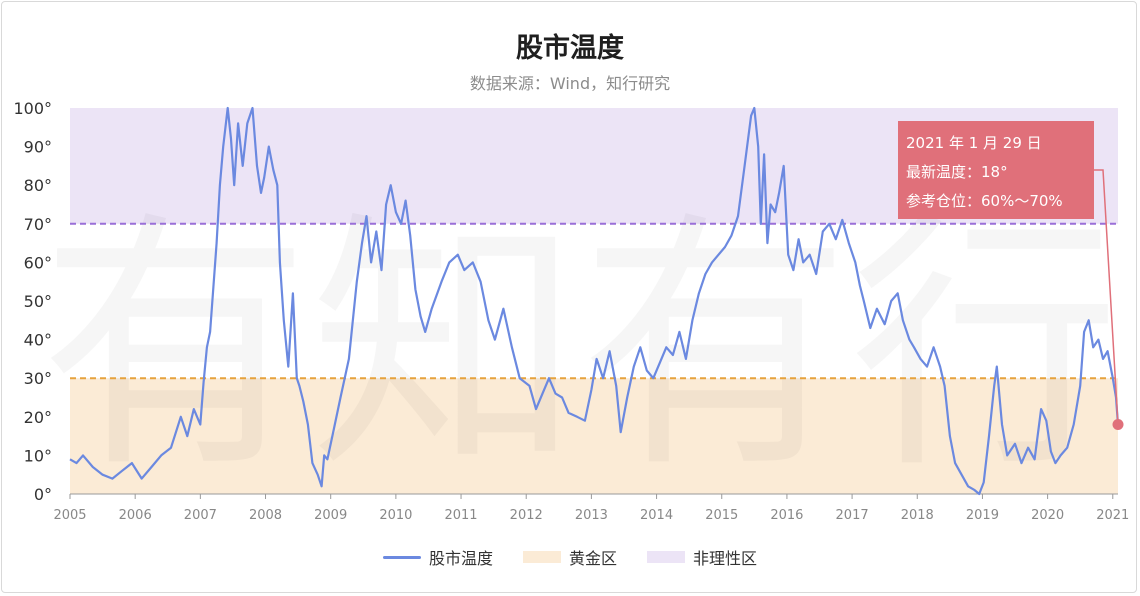 Image resolution: width=1140 pixels, height=596 pixels. Describe the element at coordinates (1047, 515) in the screenshot. I see `x-tick-label: 2020` at that location.